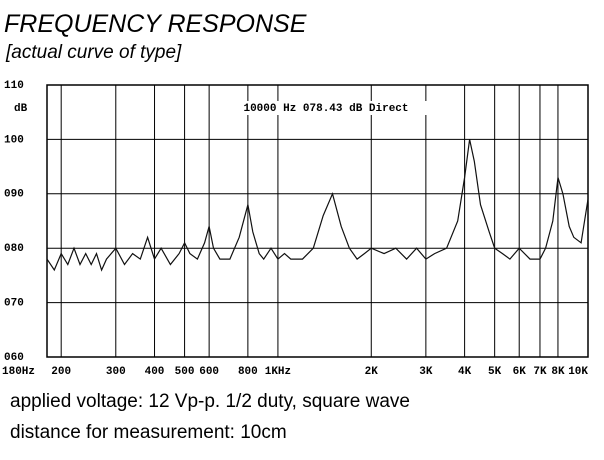 This screenshot has height=460, width=604. I want to click on y-axis-label: dB, so click(21, 109).